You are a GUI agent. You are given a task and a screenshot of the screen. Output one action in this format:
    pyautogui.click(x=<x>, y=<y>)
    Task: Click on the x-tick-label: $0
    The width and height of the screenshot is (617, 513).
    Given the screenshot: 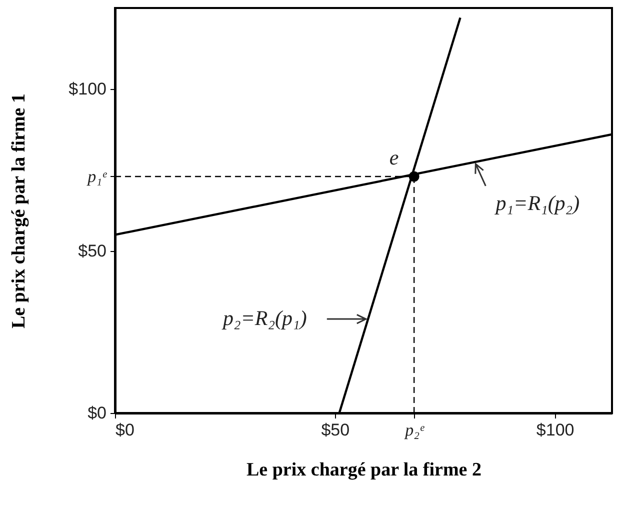 What is the action you would take?
    pyautogui.click(x=125, y=430)
    